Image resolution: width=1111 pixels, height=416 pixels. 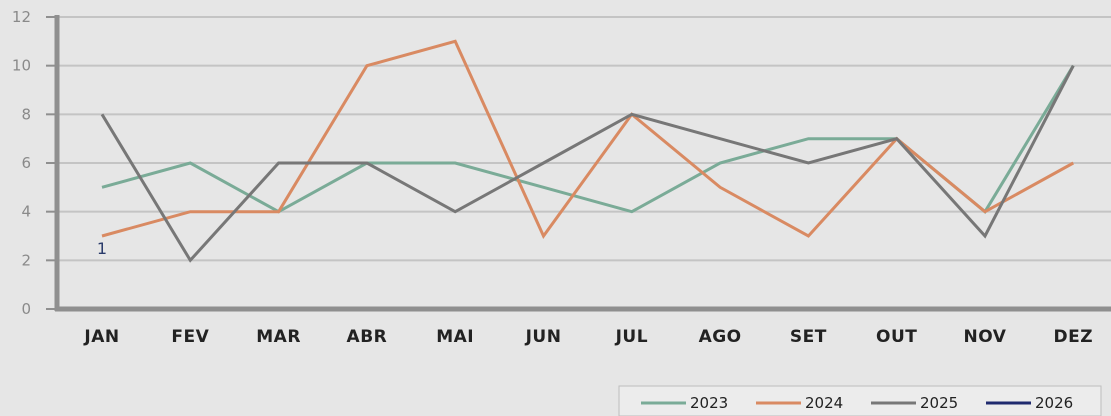 What do you see at coordinates (21, 66) in the screenshot?
I see `y-tick-label-10: 10` at bounding box center [21, 66].